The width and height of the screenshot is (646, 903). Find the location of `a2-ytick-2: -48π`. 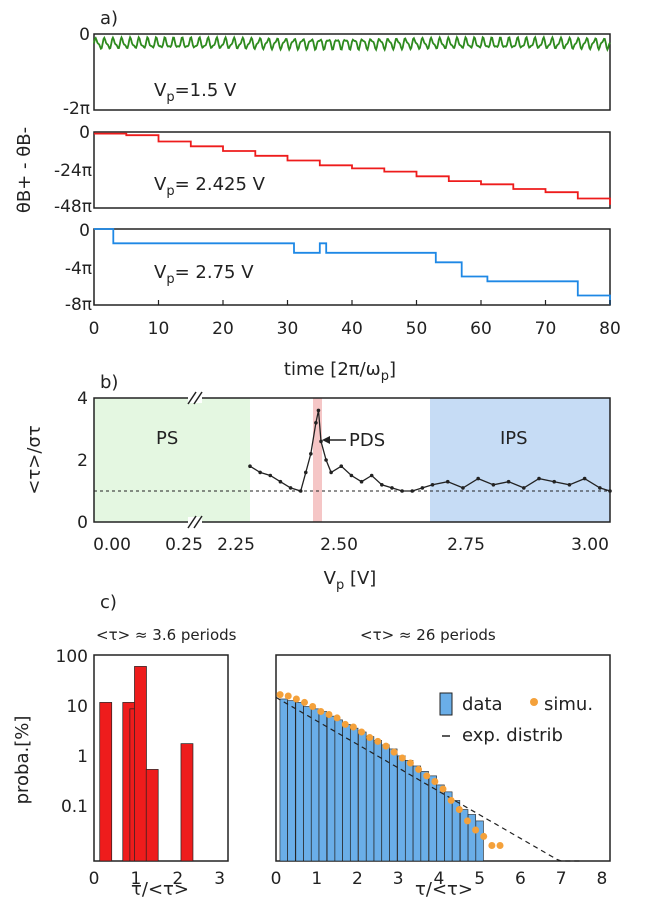

a2-ytick-2: -48π is located at coordinates (73, 207).